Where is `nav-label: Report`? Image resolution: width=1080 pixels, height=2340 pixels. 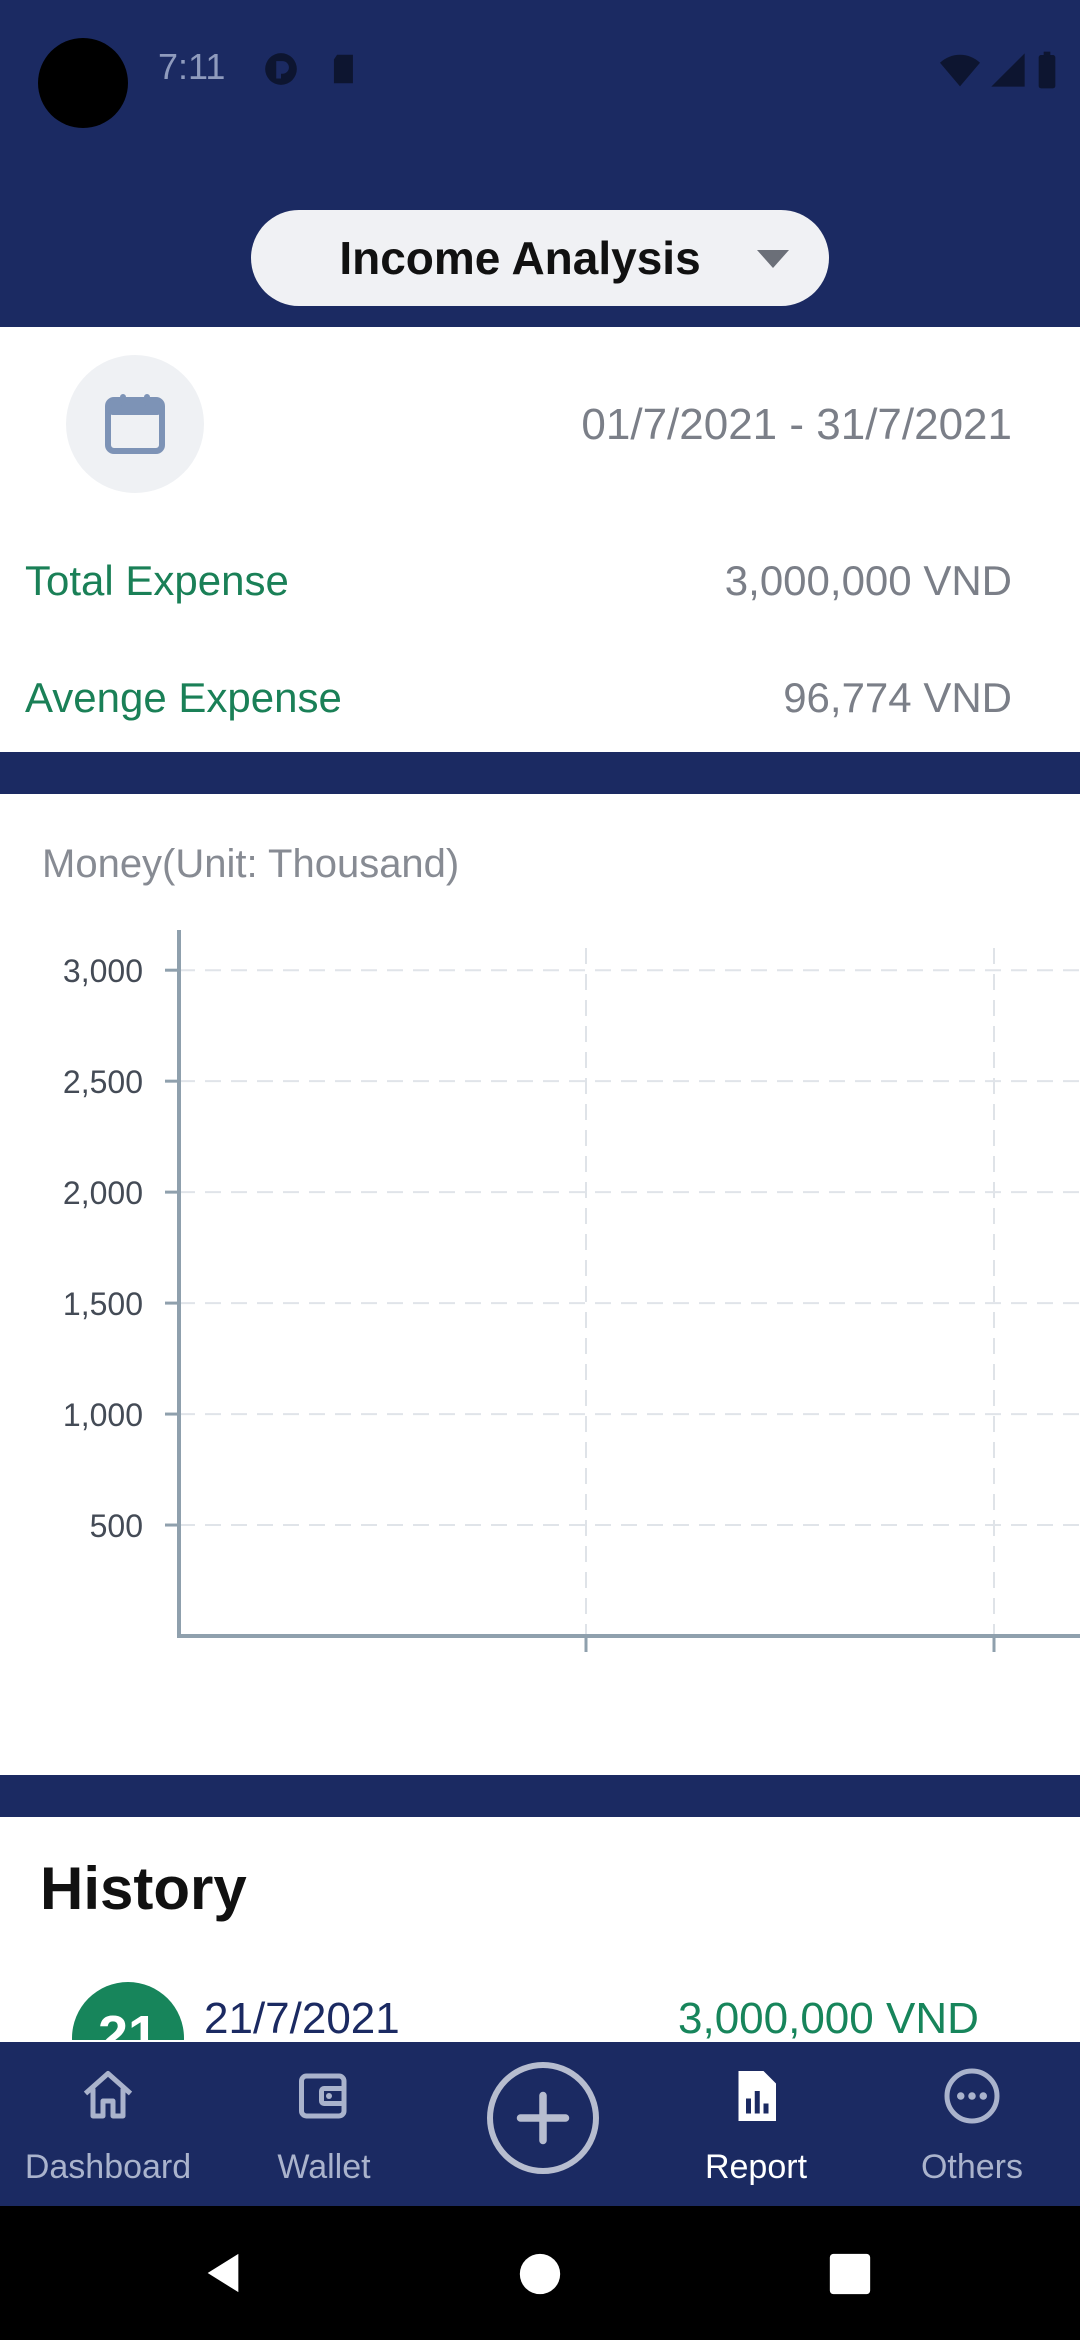
nav-label: Report is located at coordinates (756, 2167).